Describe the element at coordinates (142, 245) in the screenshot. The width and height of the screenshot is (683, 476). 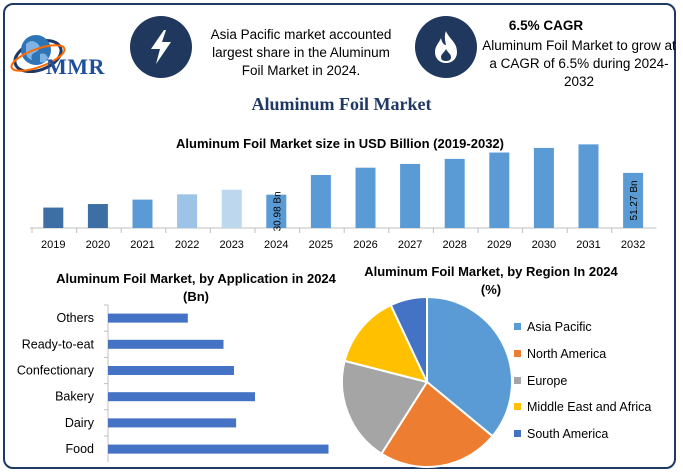
I see `x-tick-label-2021: 2021` at that location.